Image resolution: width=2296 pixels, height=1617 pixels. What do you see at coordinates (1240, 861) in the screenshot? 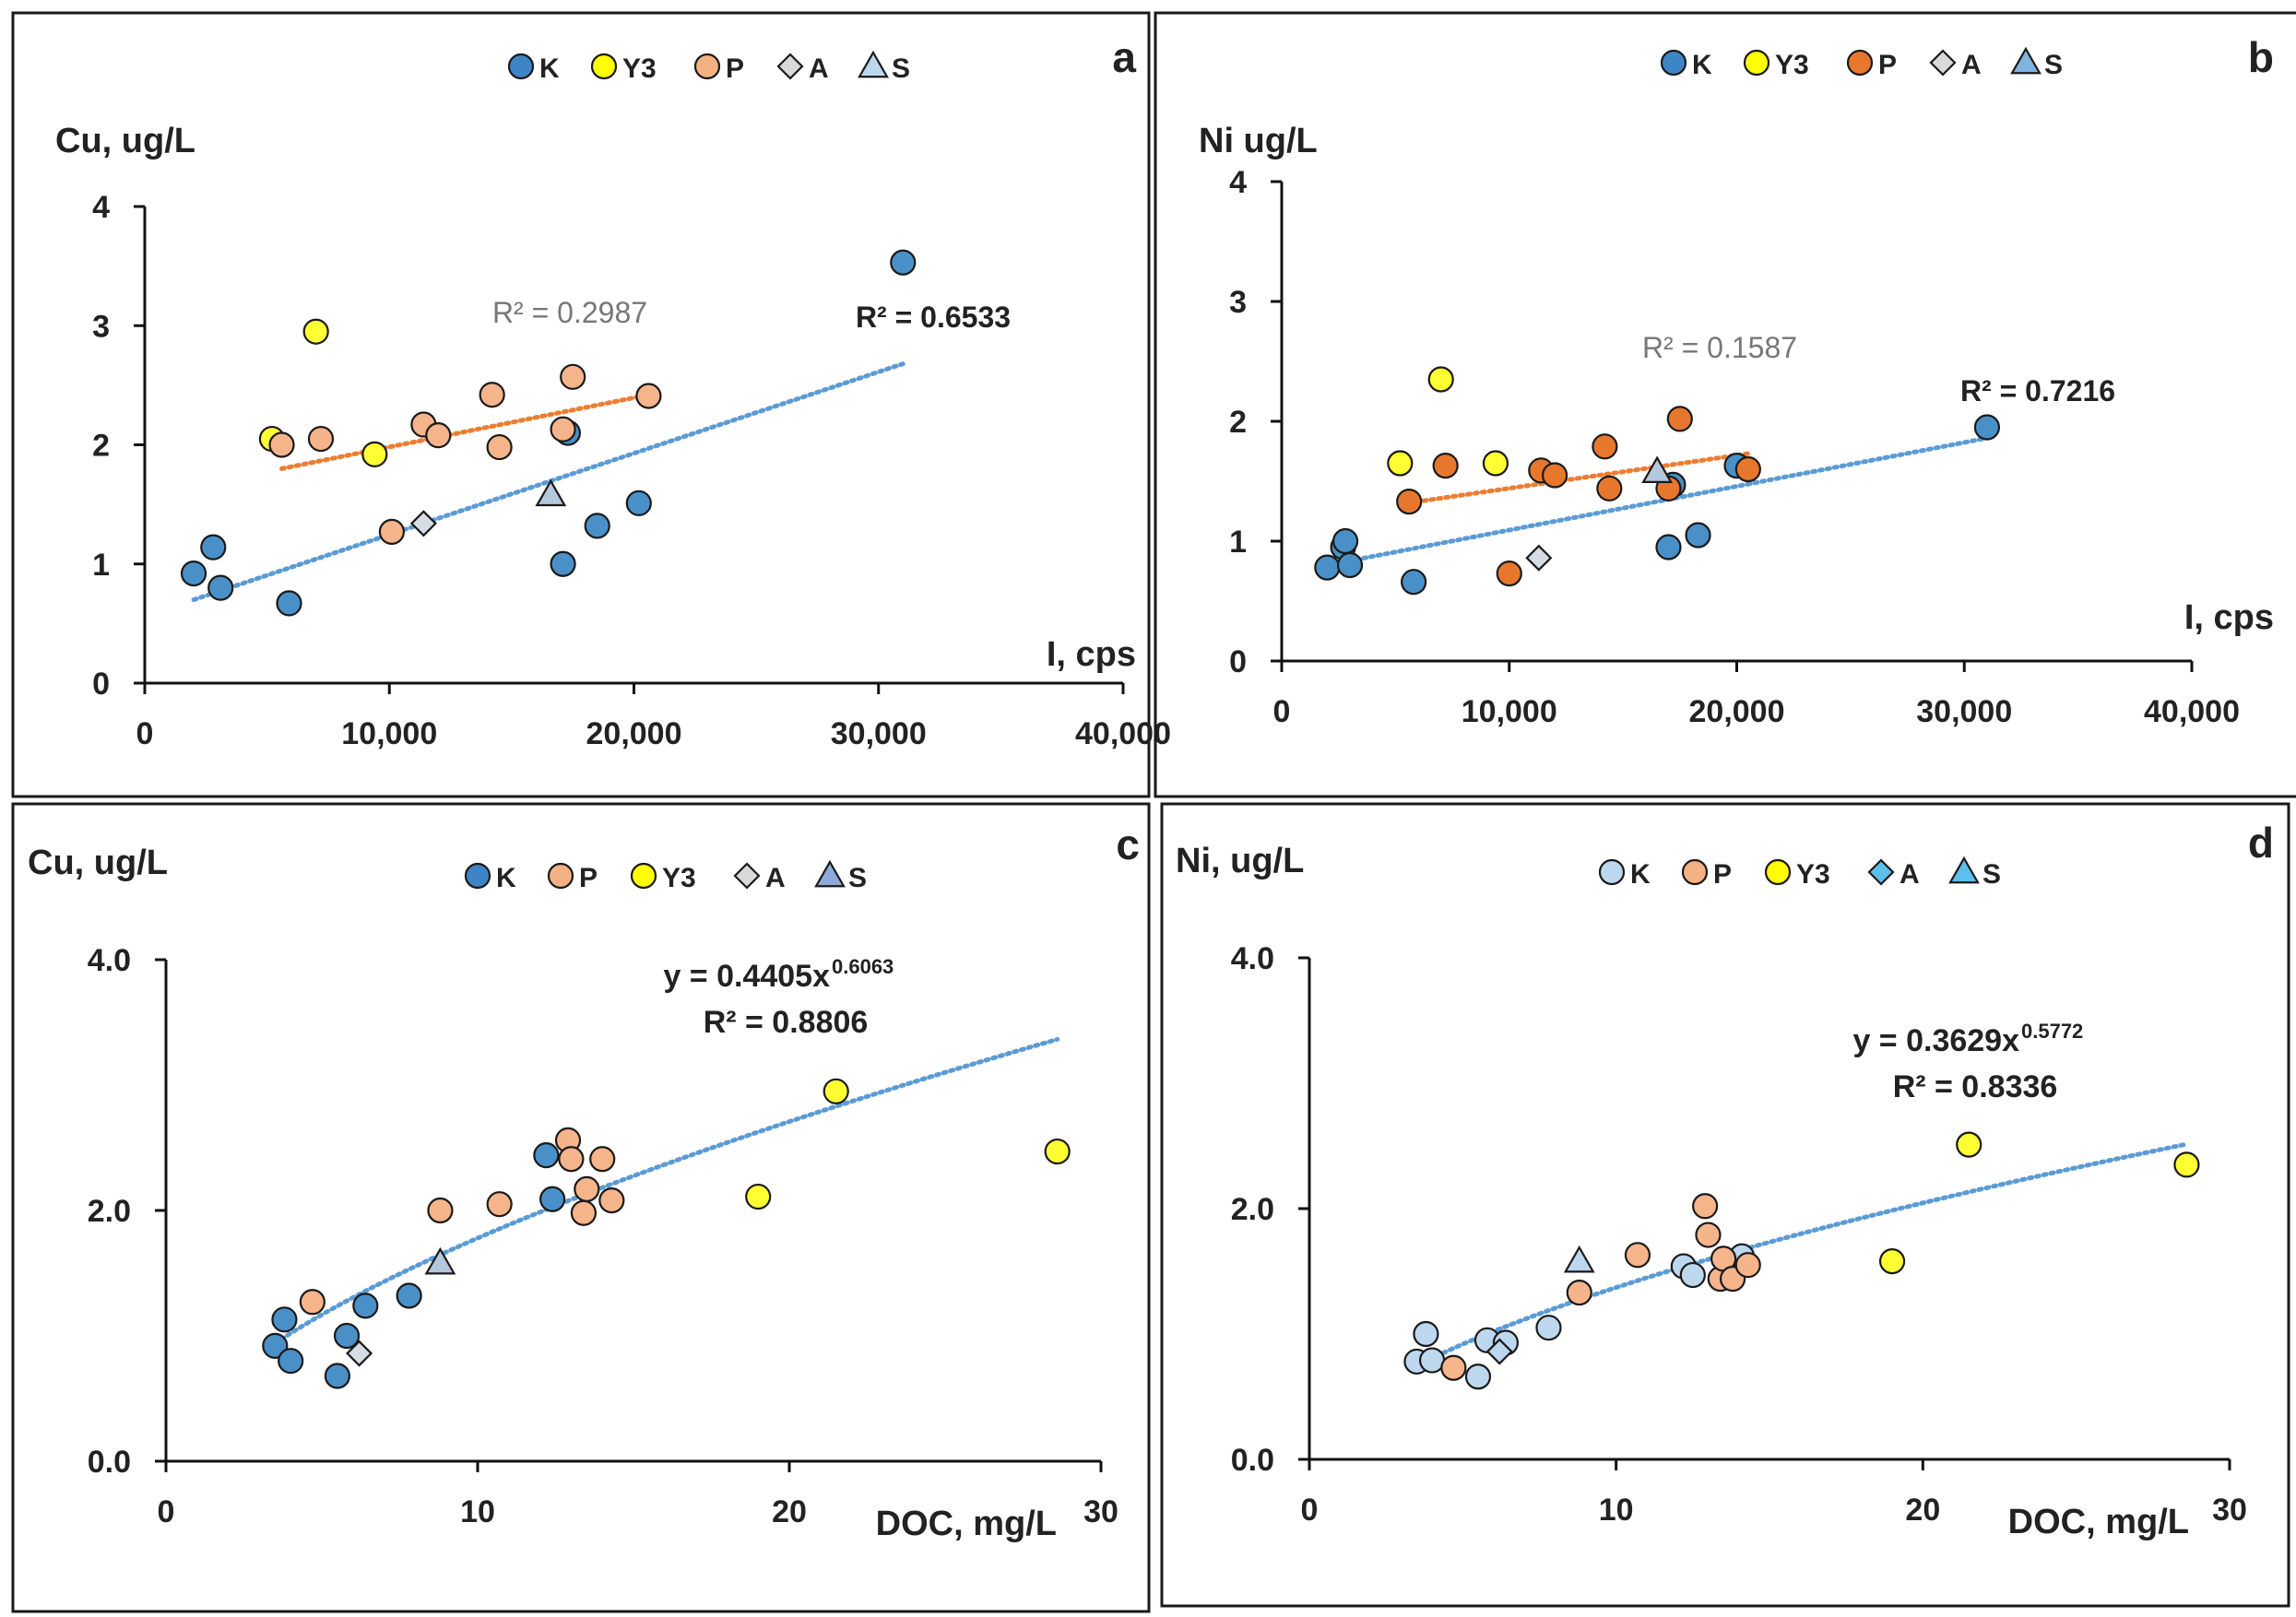
I see `y-axis-title: Ni, ug/L` at bounding box center [1240, 861].